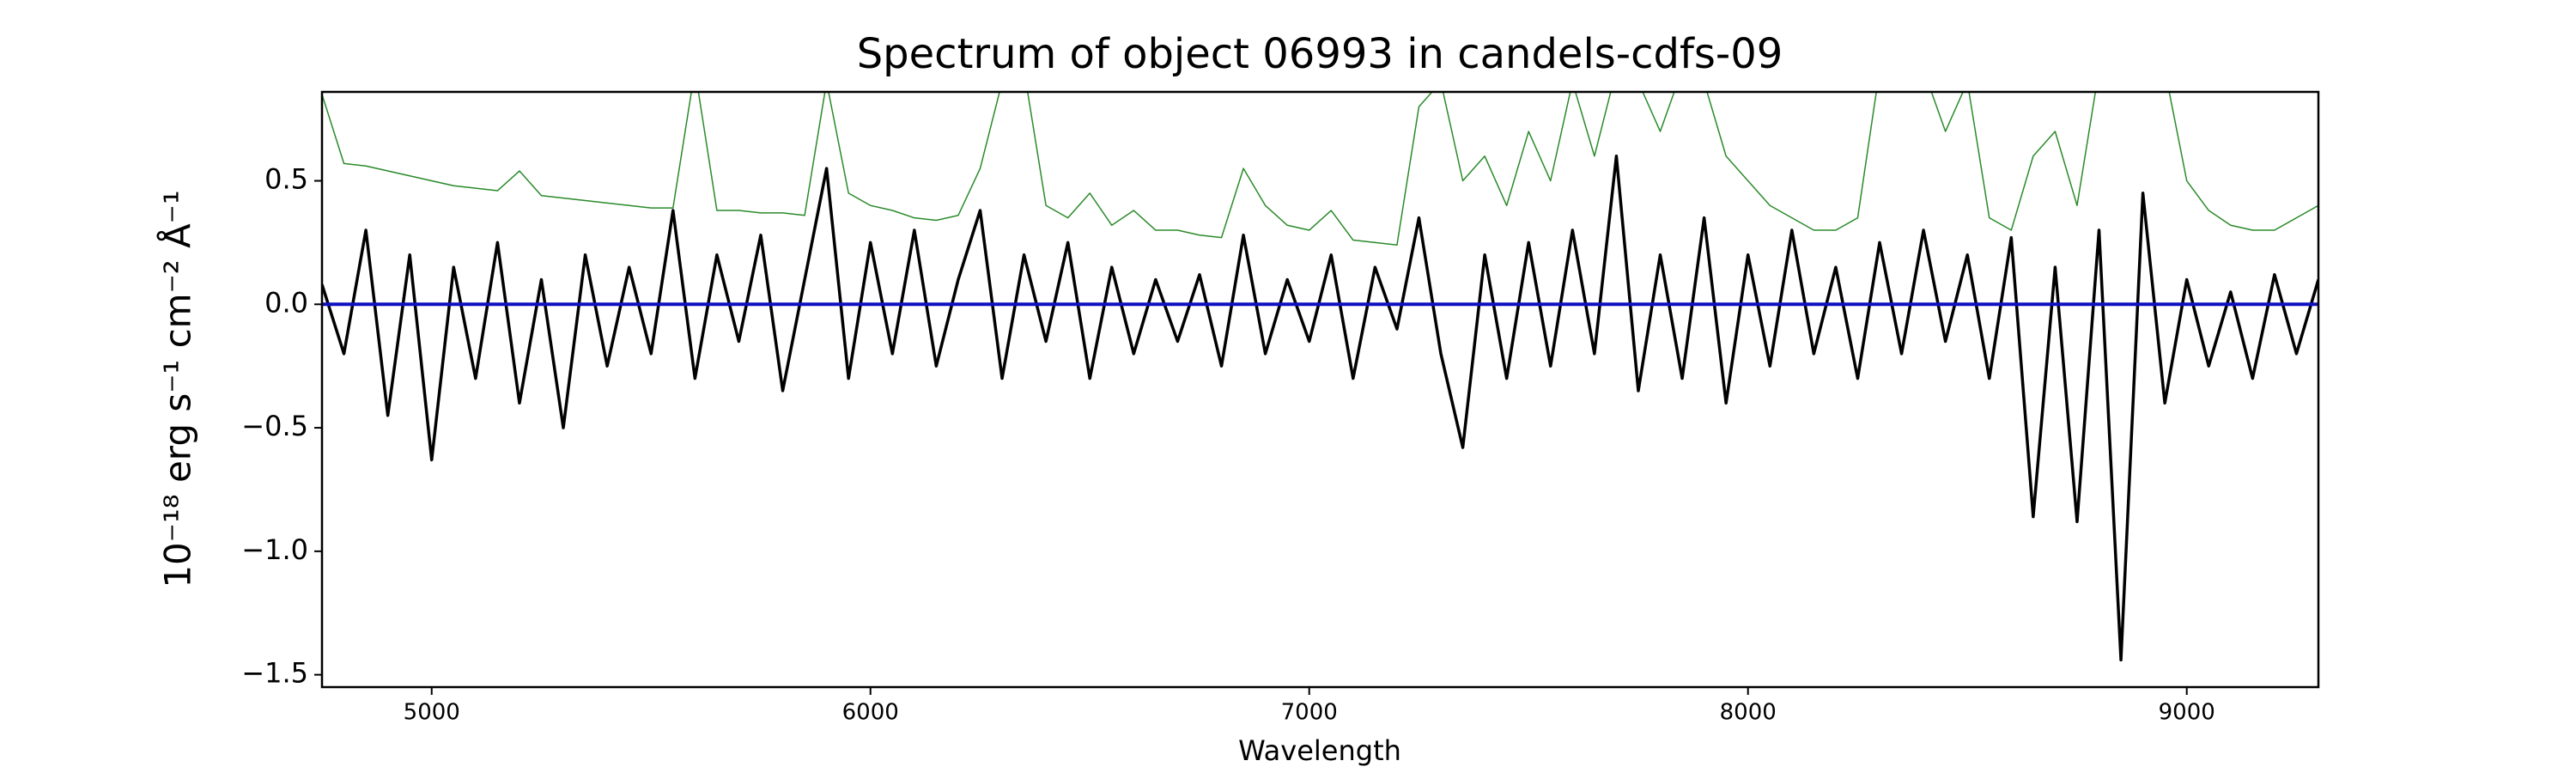 The height and width of the screenshot is (773, 2576). I want to click on y-axis-label: 10⁻¹⁸ erg s⁻¹ cm⁻² Å⁻¹, so click(177, 388).